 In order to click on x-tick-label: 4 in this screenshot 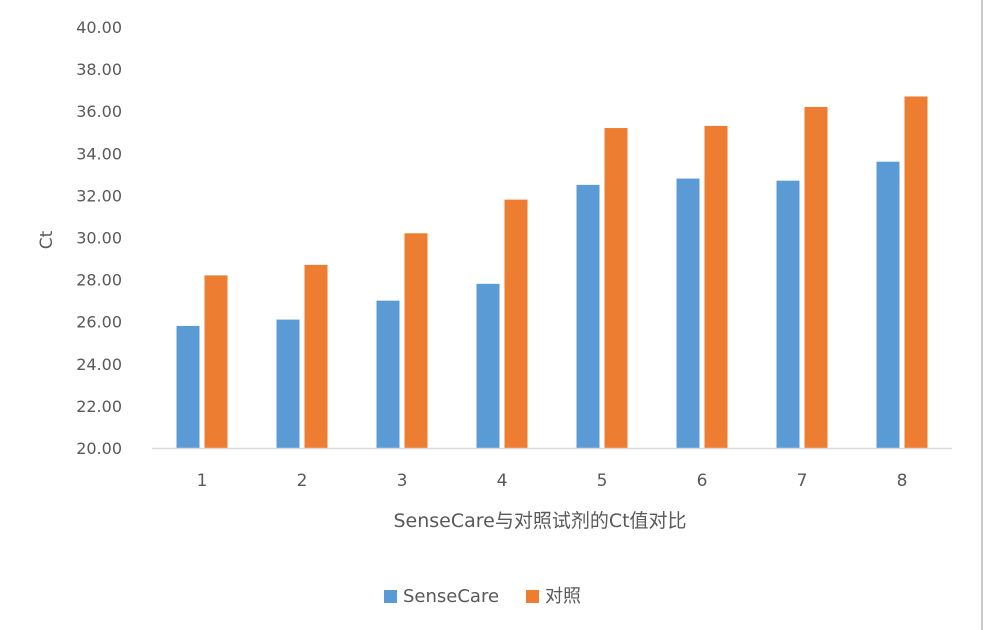, I will do `click(502, 481)`.